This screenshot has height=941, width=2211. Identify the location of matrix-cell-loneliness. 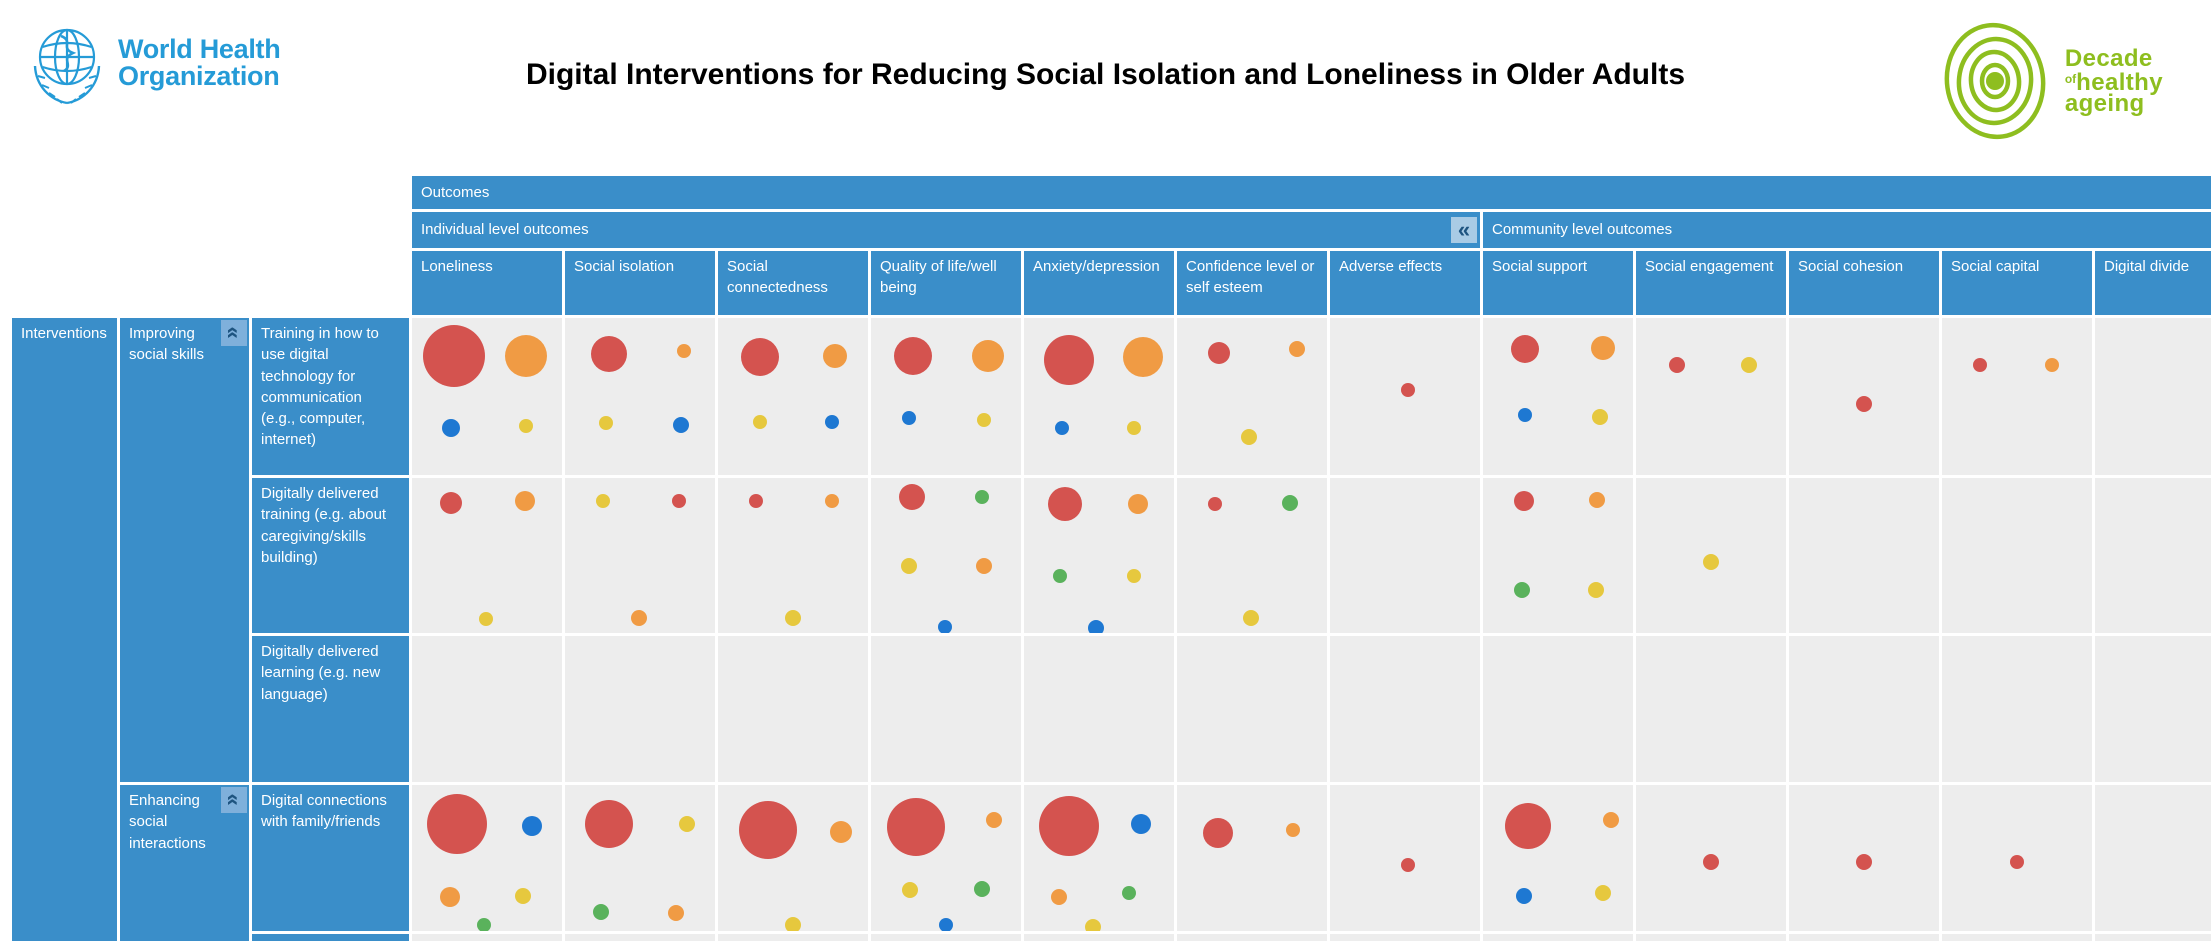
(487, 709).